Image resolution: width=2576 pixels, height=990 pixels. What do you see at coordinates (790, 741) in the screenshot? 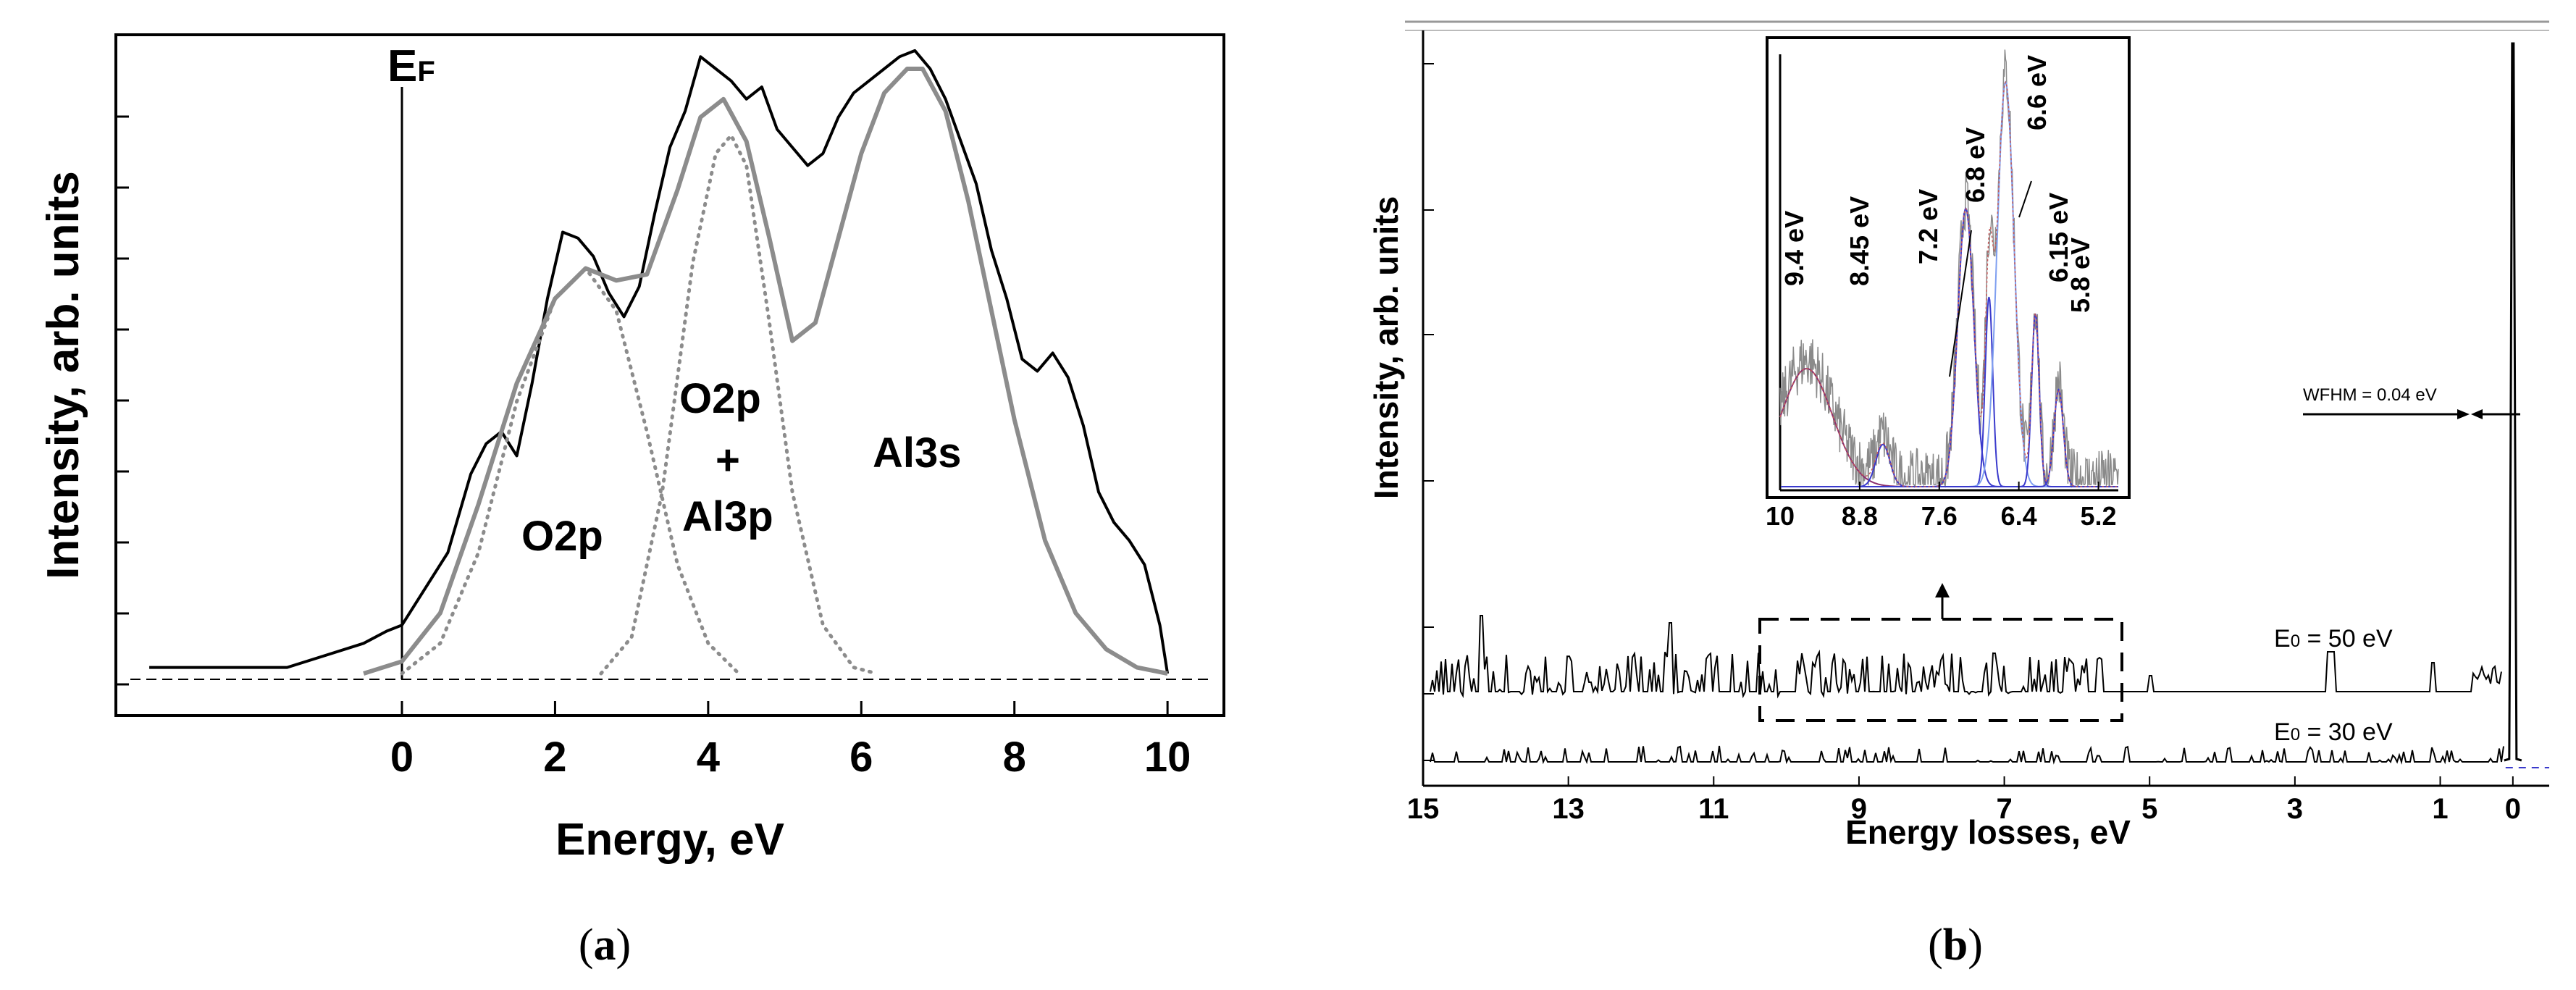
I see `panel-a-x-ticks: 0 2 4 6 8 10` at bounding box center [790, 741].